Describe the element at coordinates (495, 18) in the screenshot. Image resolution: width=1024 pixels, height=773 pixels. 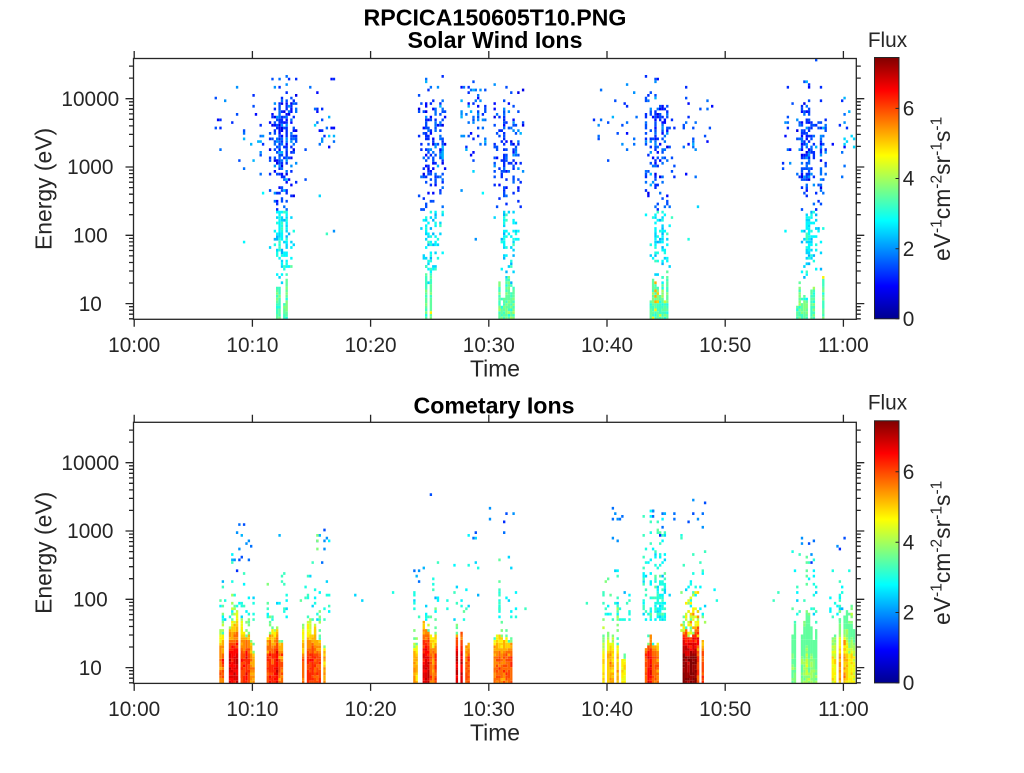
I see `svg-text: RPCICA150605T10.PNG` at that location.